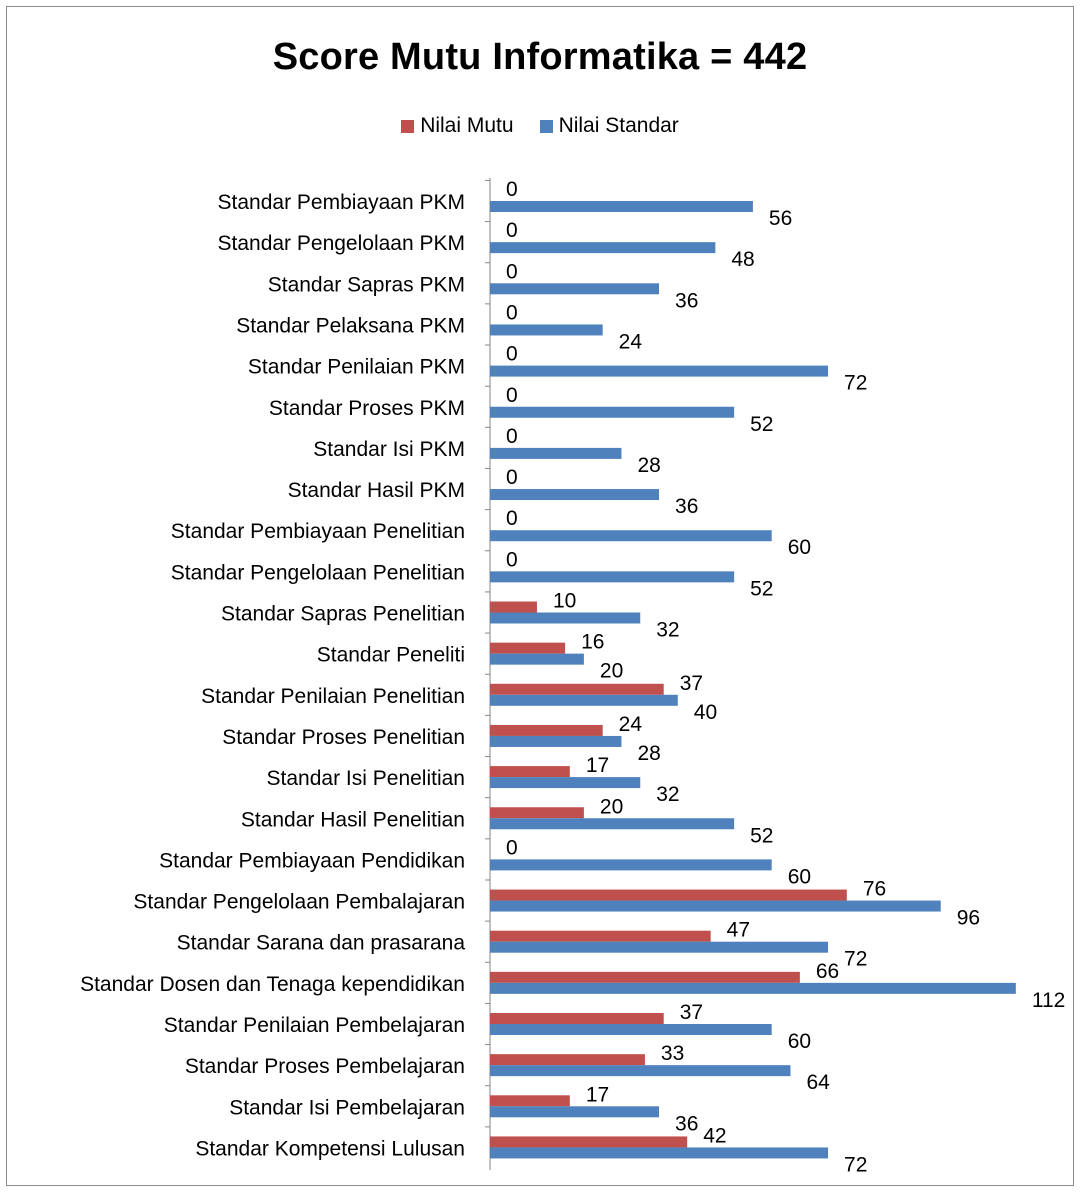 The width and height of the screenshot is (1080, 1192). What do you see at coordinates (389, 449) in the screenshot?
I see `category-label: Standar Isi PKM` at bounding box center [389, 449].